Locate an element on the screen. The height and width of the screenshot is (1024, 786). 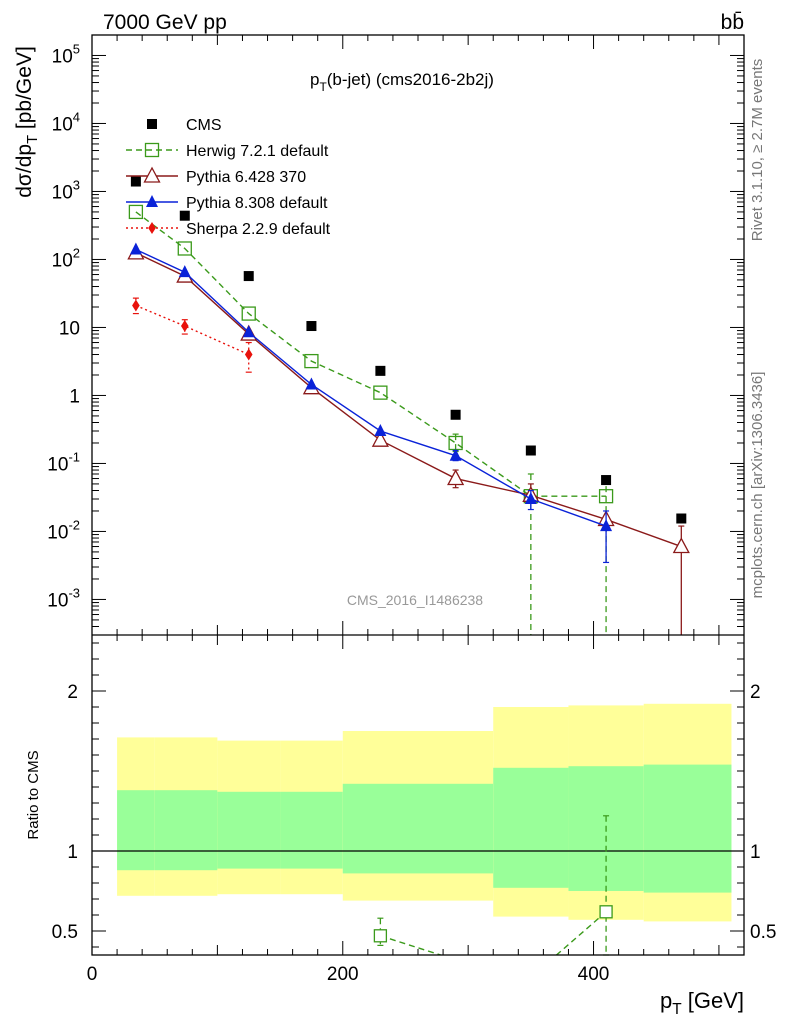
watermark: CMS_2016_I1486238 is located at coordinates (415, 600).